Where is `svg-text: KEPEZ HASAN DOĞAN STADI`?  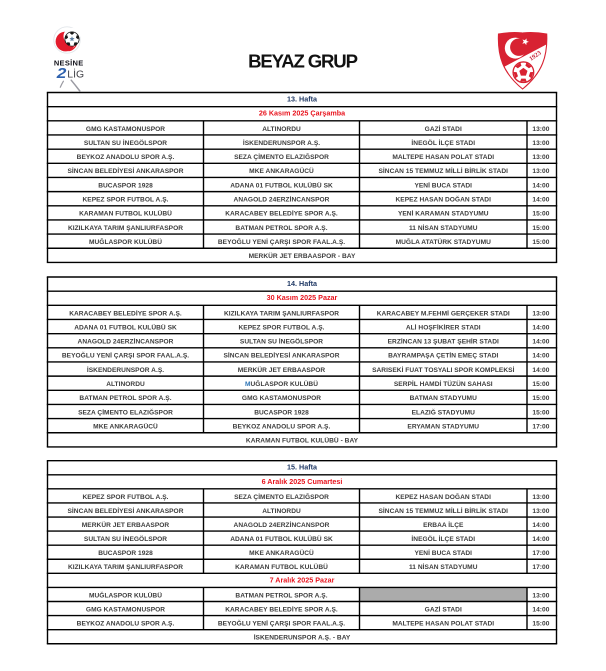
svg-text: KEPEZ HASAN DOĞAN STADI is located at coordinates (444, 199).